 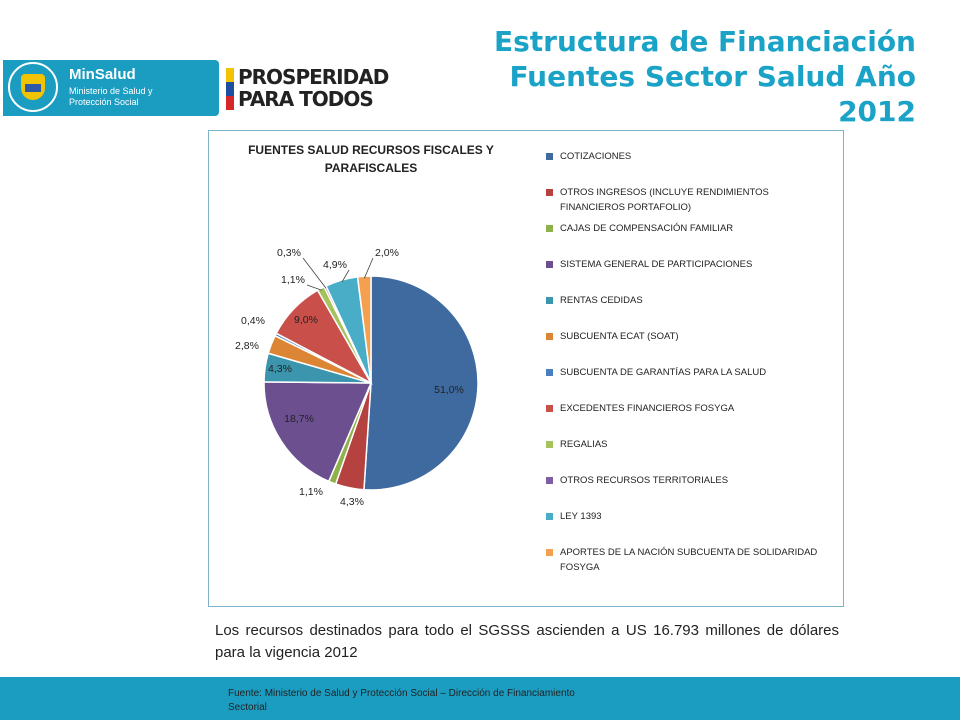 I want to click on legend-label: OTROS RECURSOS TERRITORIALES, so click(x=644, y=480).